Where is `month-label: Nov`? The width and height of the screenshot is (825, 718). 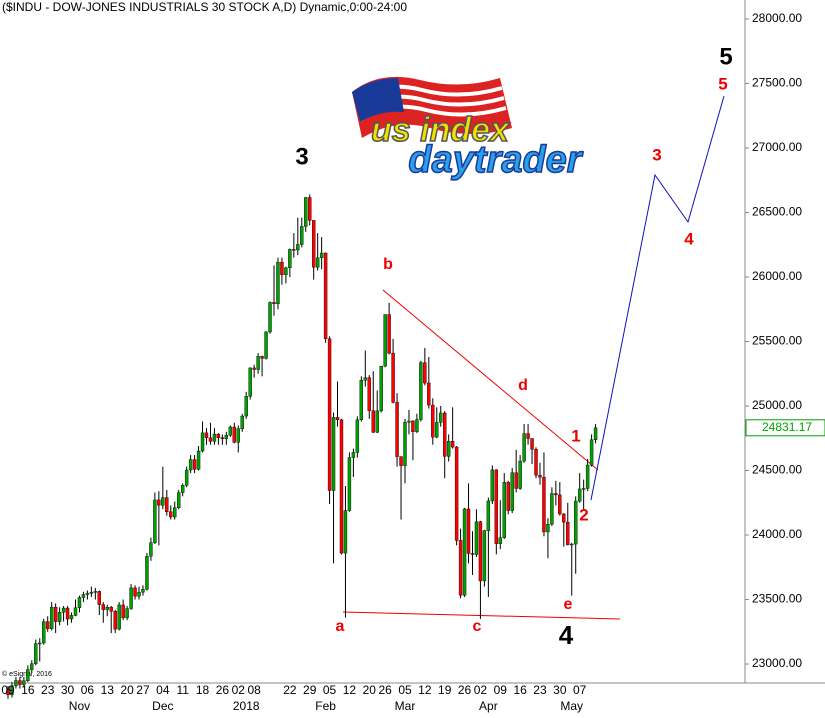 month-label: Nov is located at coordinates (79, 706).